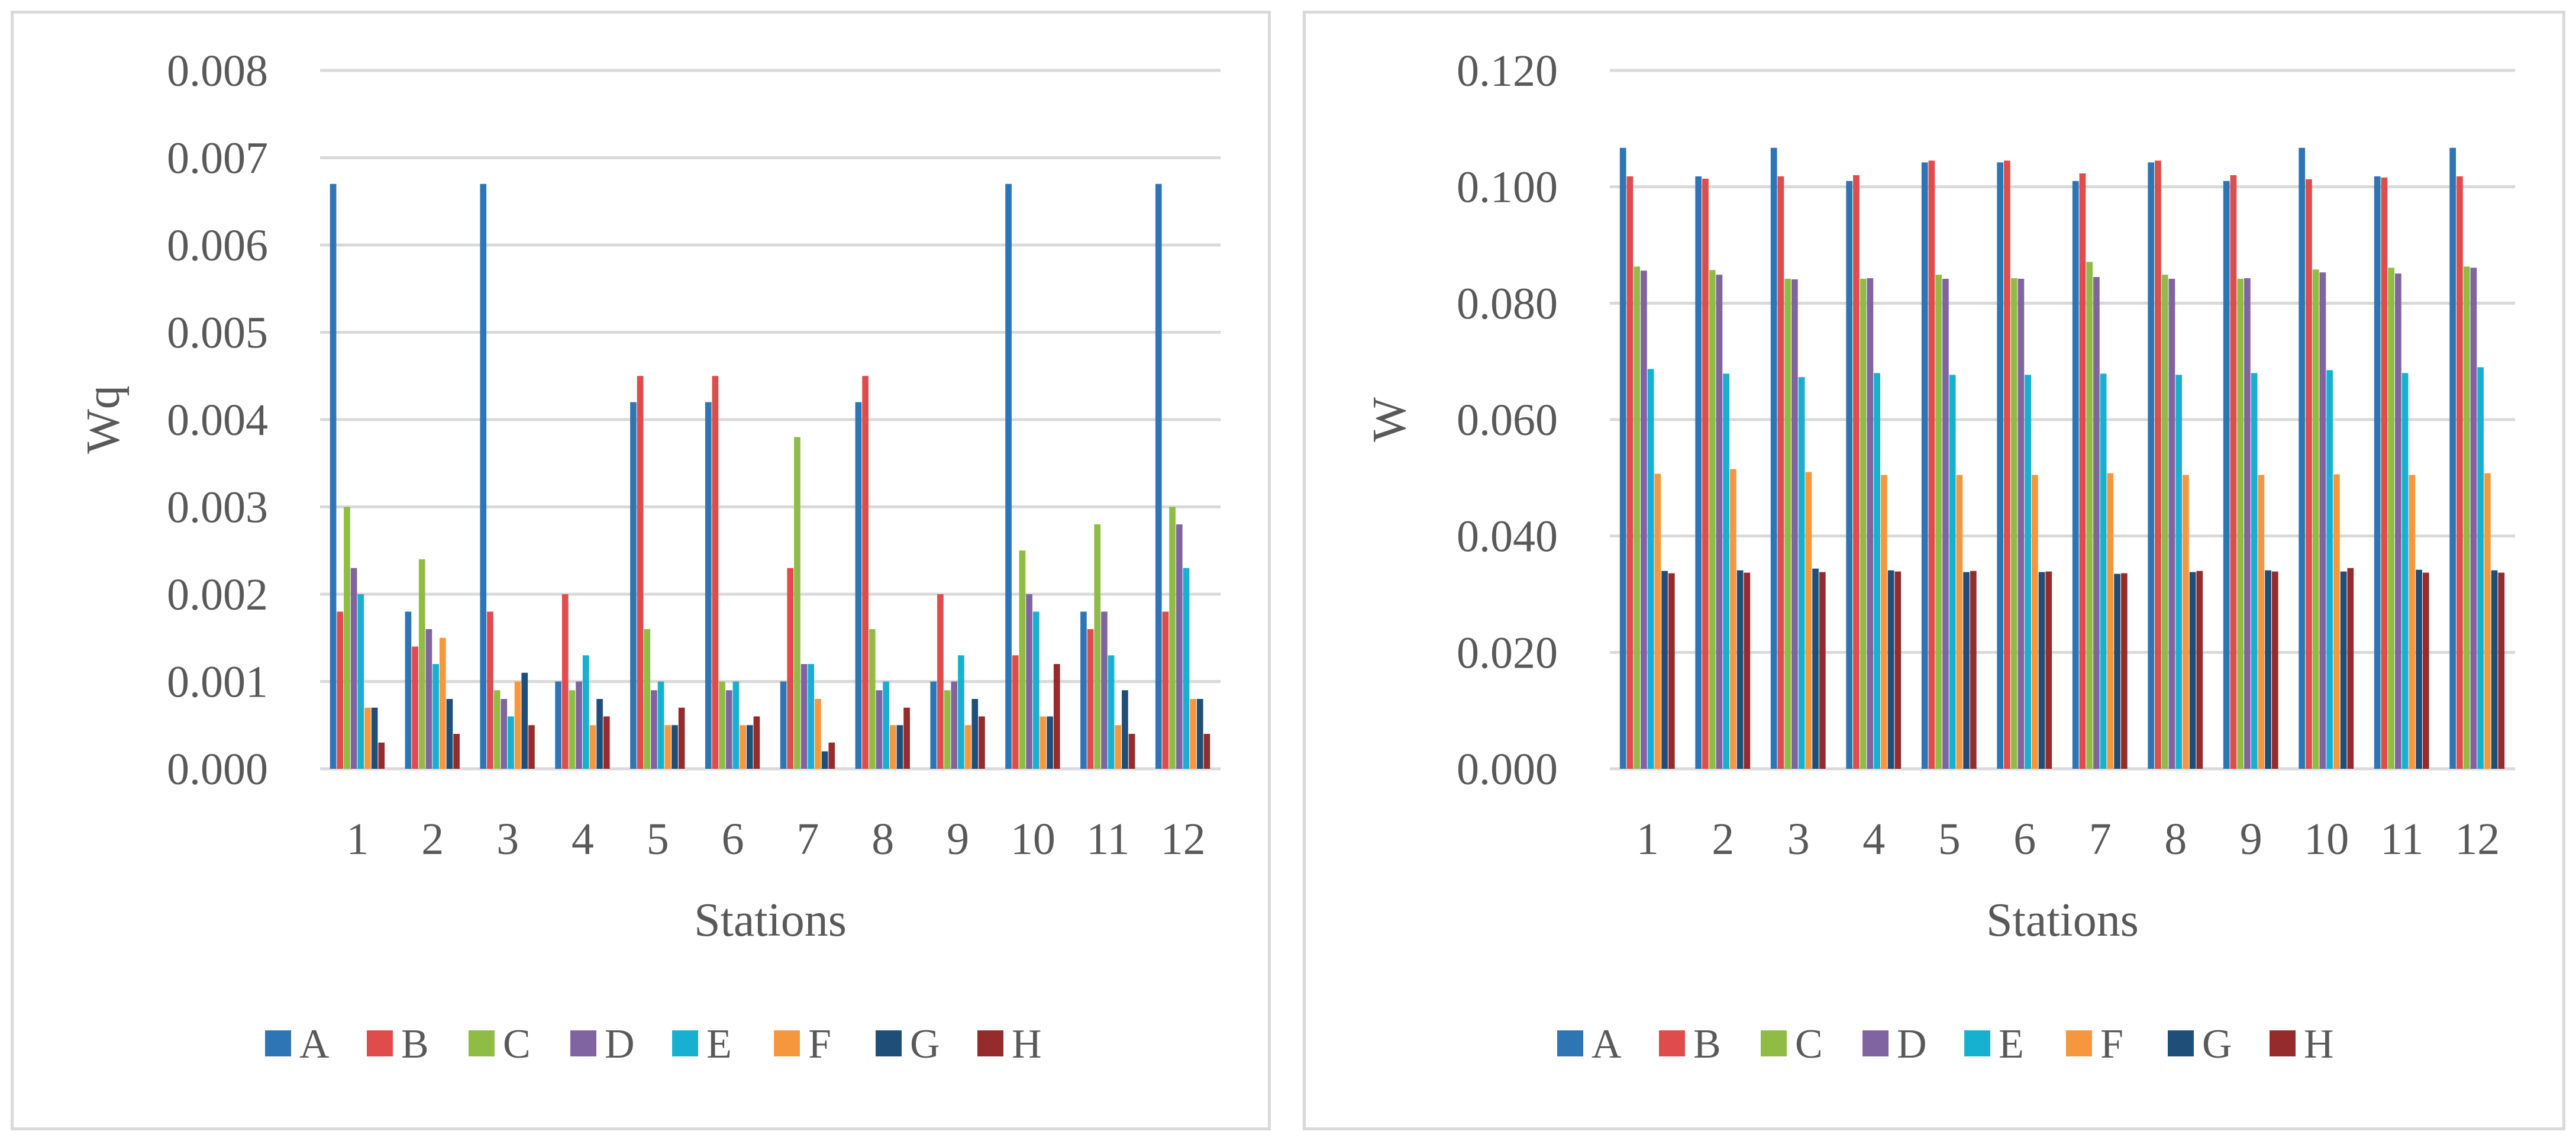 The image size is (2576, 1144). What do you see at coordinates (2326, 839) in the screenshot?
I see `w-x-tick-label: 10` at bounding box center [2326, 839].